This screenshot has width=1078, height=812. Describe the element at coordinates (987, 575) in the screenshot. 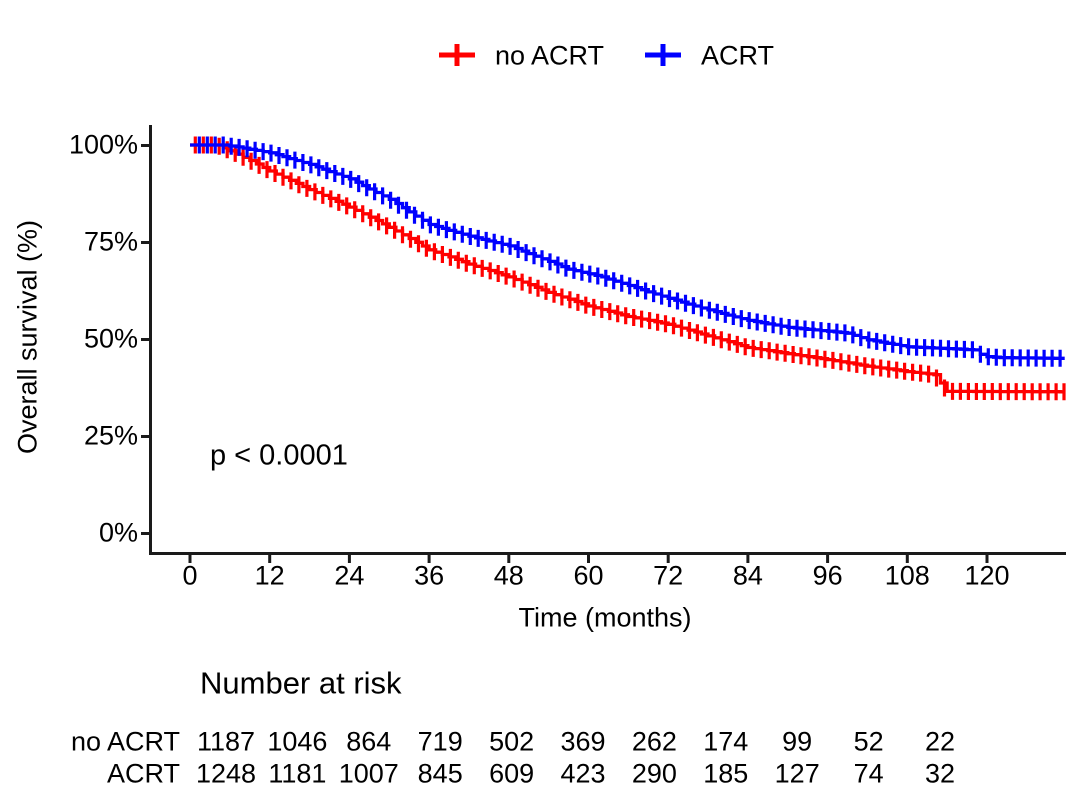

I see `x-tick-label: 120` at that location.